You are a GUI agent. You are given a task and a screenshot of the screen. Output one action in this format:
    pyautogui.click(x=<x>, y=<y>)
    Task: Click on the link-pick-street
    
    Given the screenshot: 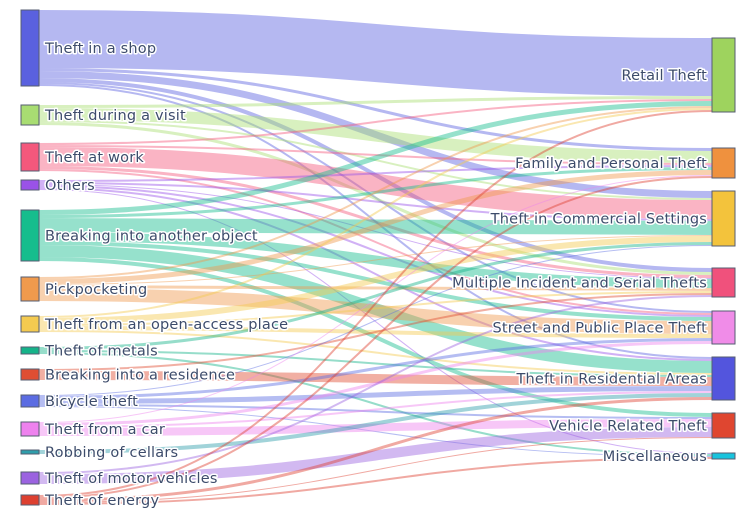 What is the action you would take?
    pyautogui.click(x=375, y=311)
    